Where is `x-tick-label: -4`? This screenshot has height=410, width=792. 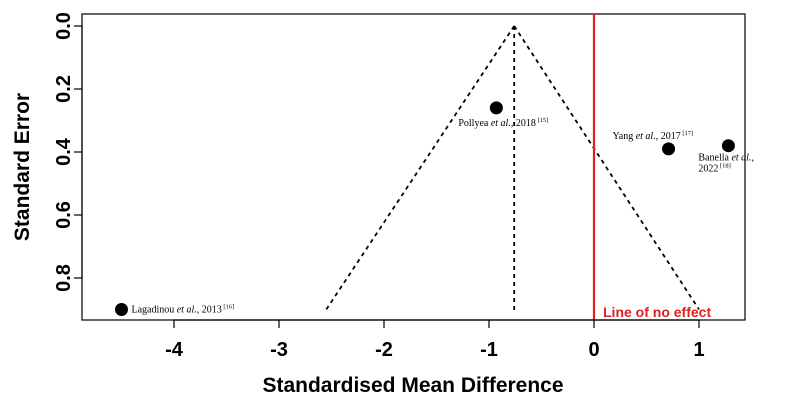 x-tick-label: -4 is located at coordinates (174, 350).